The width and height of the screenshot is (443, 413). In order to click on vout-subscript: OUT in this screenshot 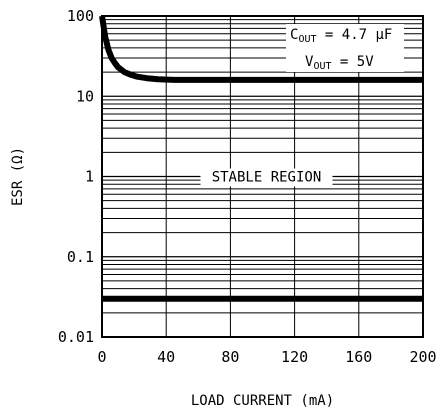, I will do `click(322, 66)`.